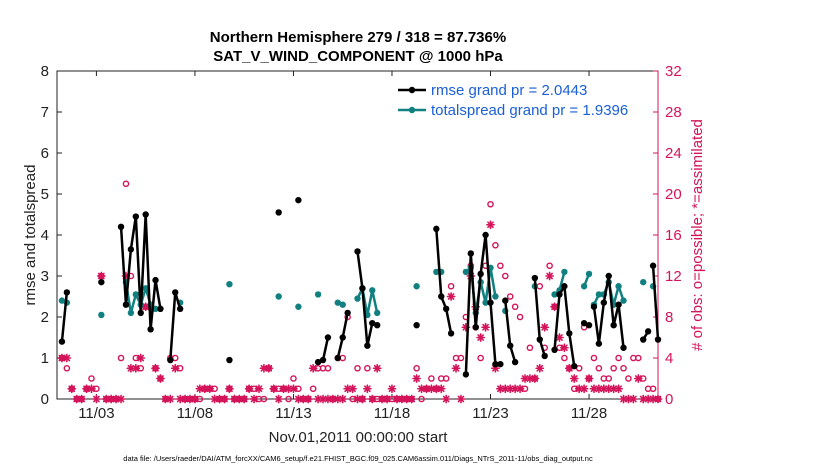  What do you see at coordinates (392, 413) in the screenshot?
I see `x-tick-label: 11/18` at bounding box center [392, 413].